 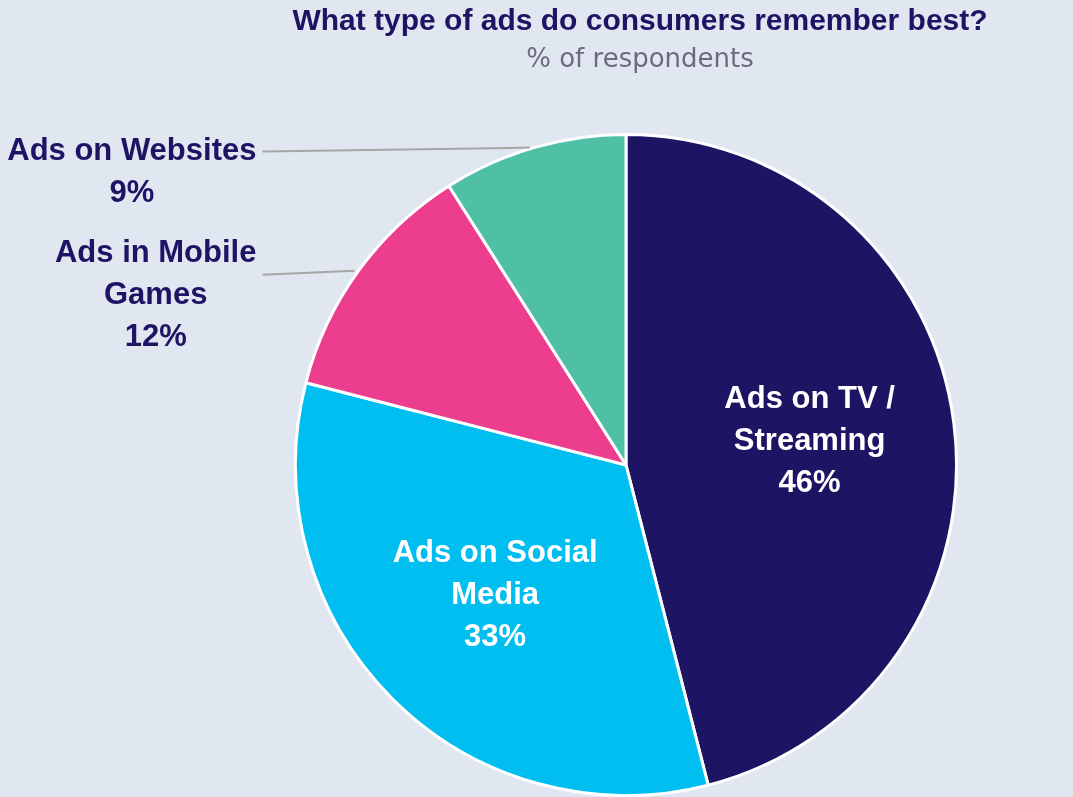 I want to click on data-label: 46%, so click(x=809, y=482).